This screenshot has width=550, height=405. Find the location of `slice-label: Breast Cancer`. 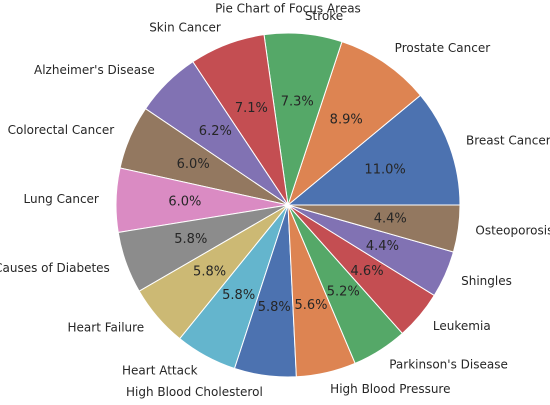

slice-label: Breast Cancer is located at coordinates (508, 140).